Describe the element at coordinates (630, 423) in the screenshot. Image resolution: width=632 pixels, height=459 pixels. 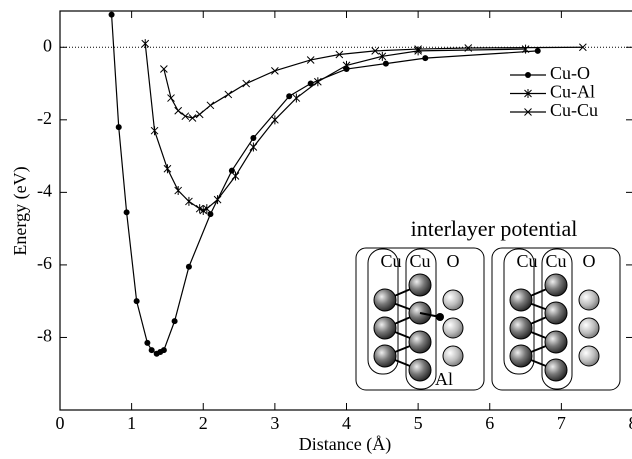
I see `x-tick-label: 8` at that location.